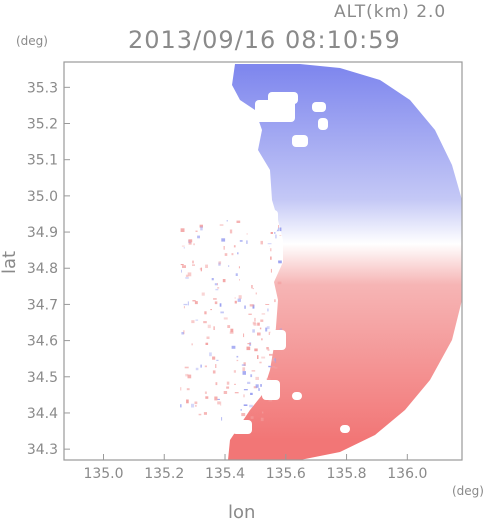  I want to click on y-tick-label: 35.3, so click(42, 88).